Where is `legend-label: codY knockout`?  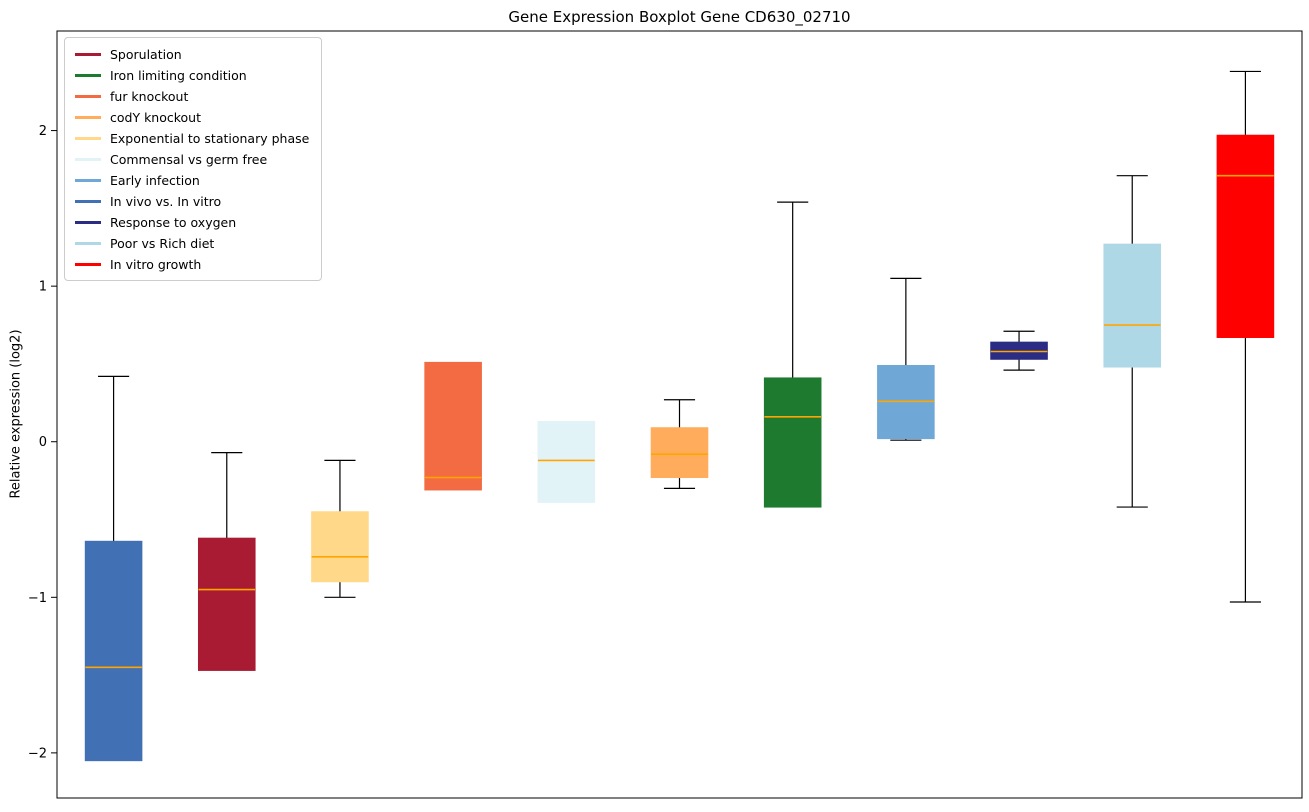 legend-label: codY knockout is located at coordinates (156, 117).